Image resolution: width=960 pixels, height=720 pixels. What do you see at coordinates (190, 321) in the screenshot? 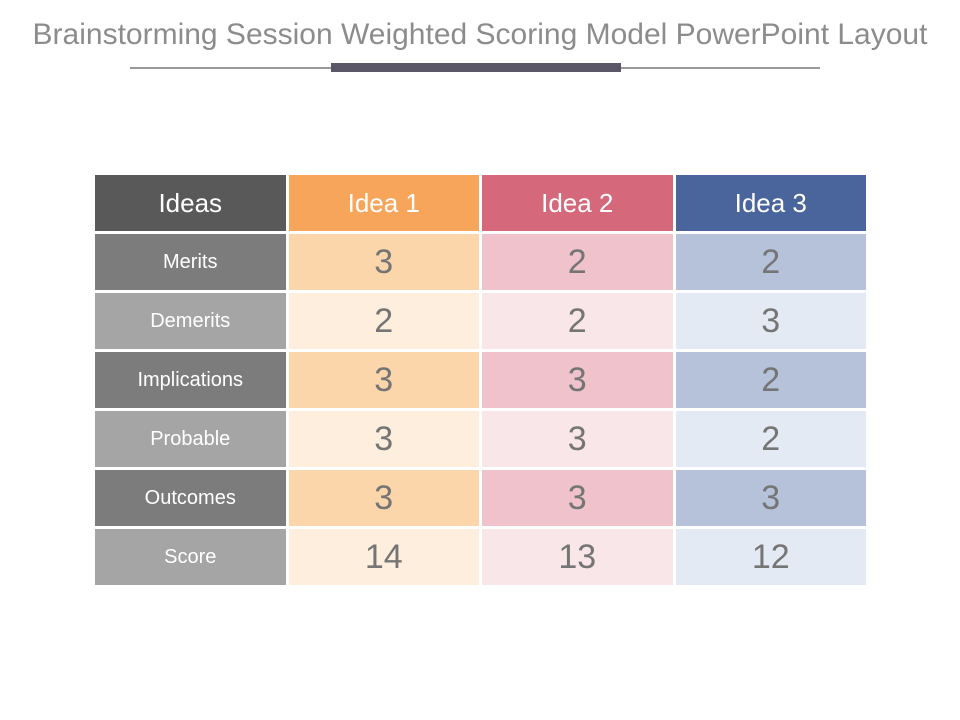
I see `row-label-demerits: Demerits` at bounding box center [190, 321].